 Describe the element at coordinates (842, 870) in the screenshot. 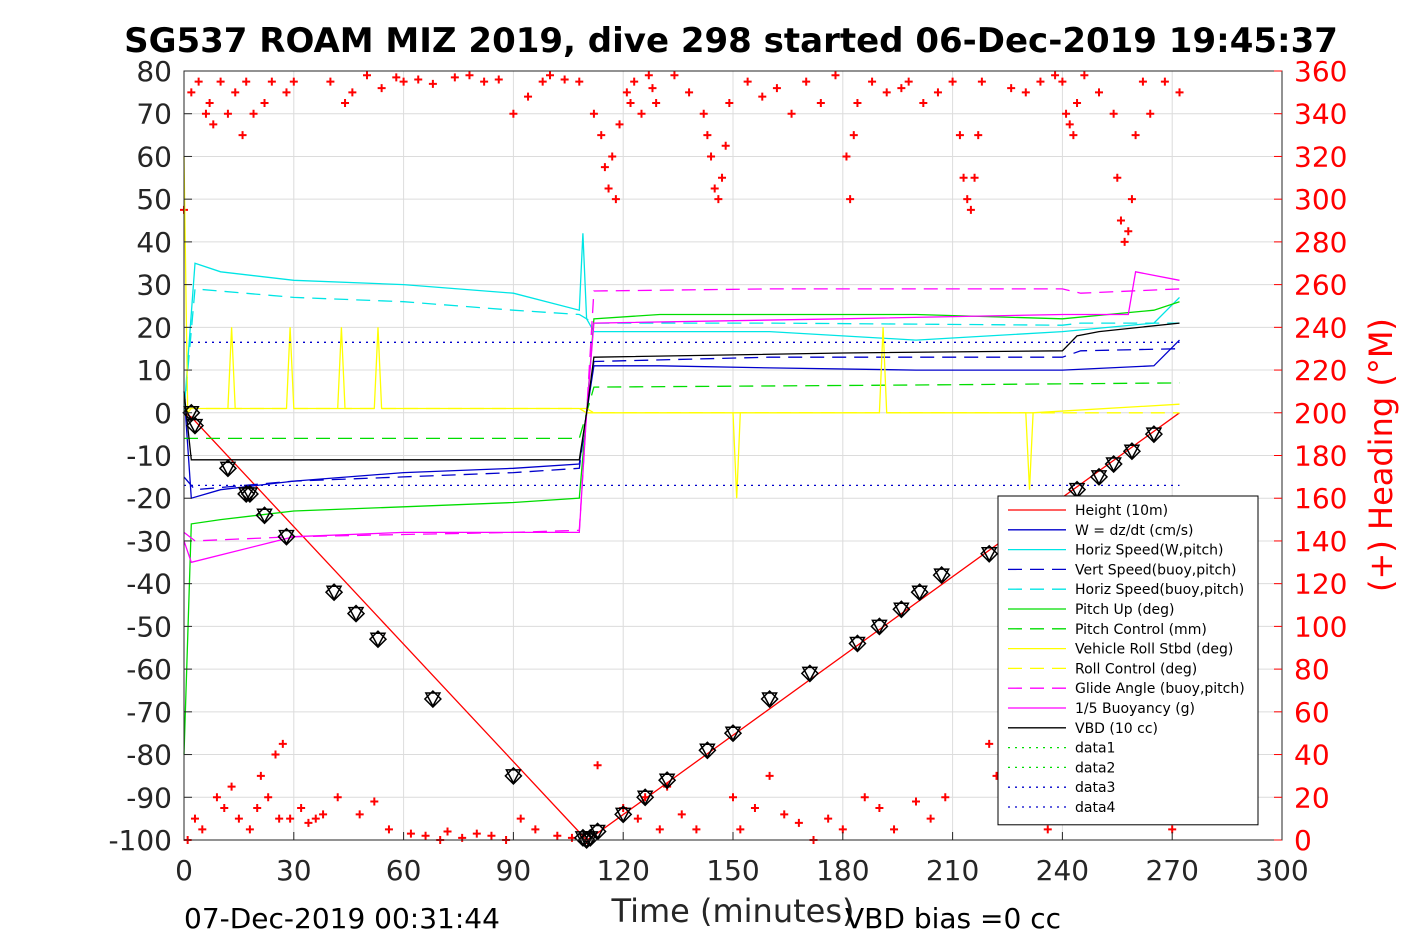

I see `x-tick-label: 180` at that location.